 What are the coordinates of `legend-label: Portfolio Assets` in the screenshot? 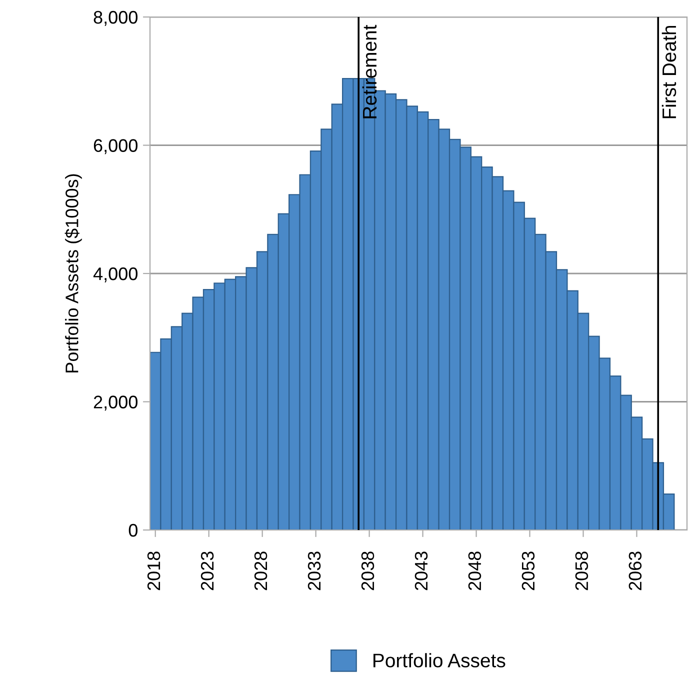 It's located at (440, 660).